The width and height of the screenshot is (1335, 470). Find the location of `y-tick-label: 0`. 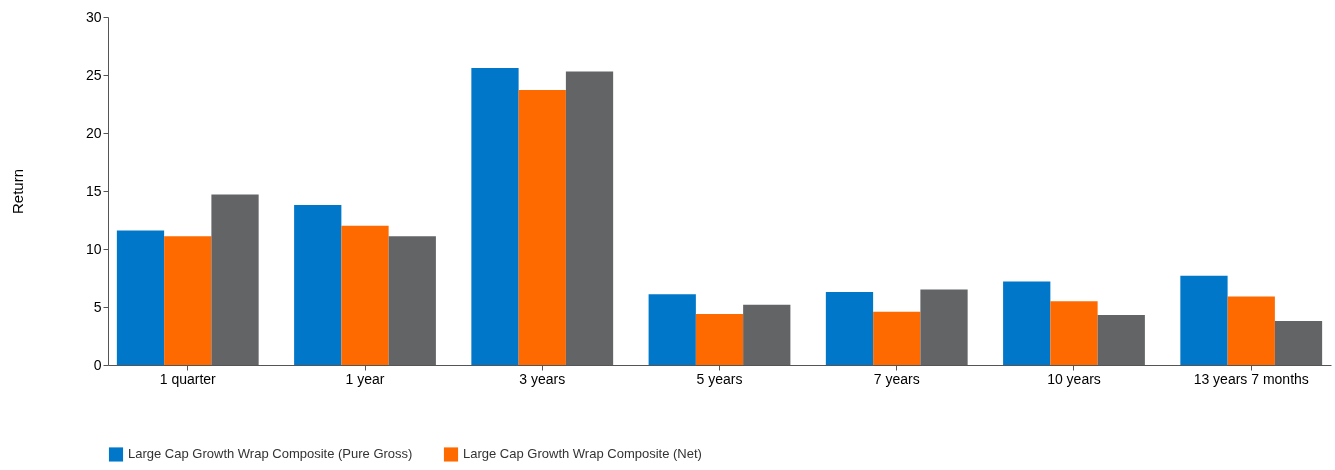

y-tick-label: 0 is located at coordinates (97, 364).